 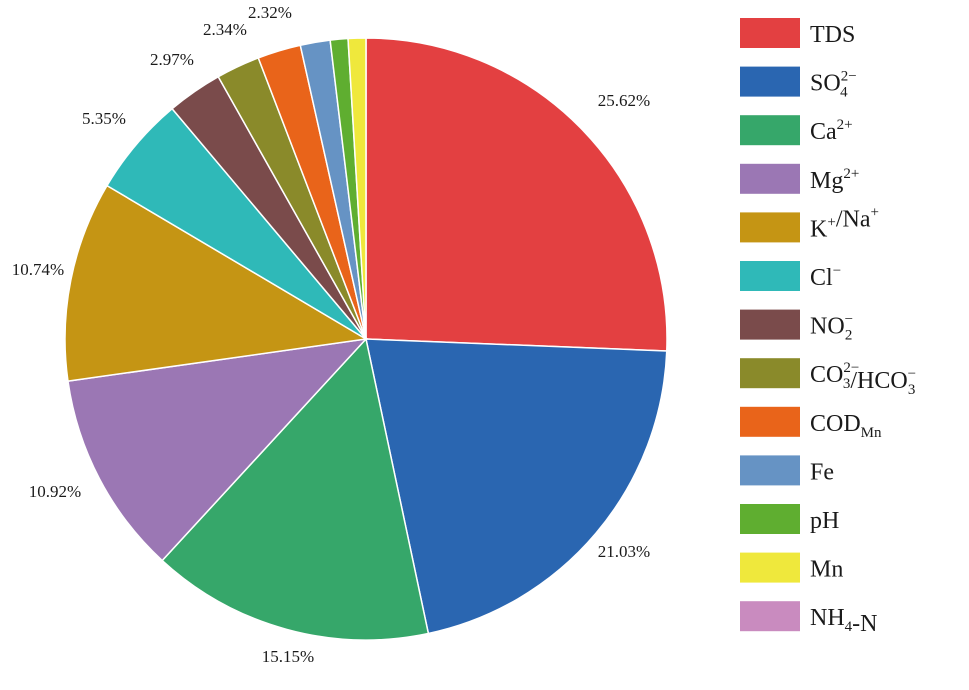 What do you see at coordinates (172, 59) in the screenshot?
I see `slice-value-label-6: 2.97%` at bounding box center [172, 59].